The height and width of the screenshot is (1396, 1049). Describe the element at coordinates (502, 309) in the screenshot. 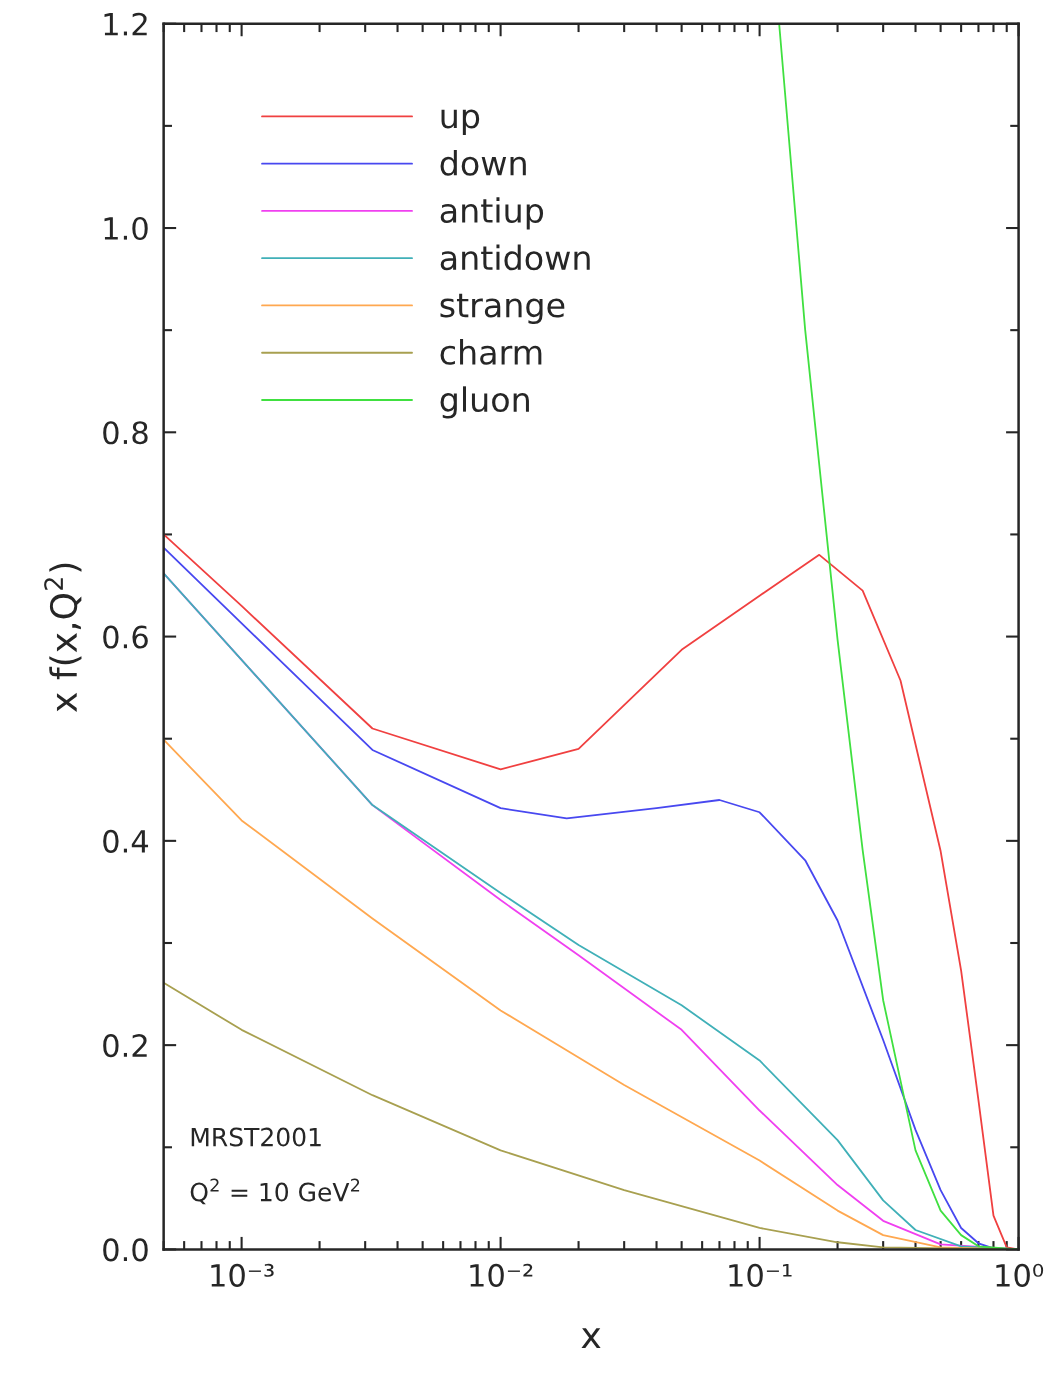

I see `legend-label: strange` at that location.